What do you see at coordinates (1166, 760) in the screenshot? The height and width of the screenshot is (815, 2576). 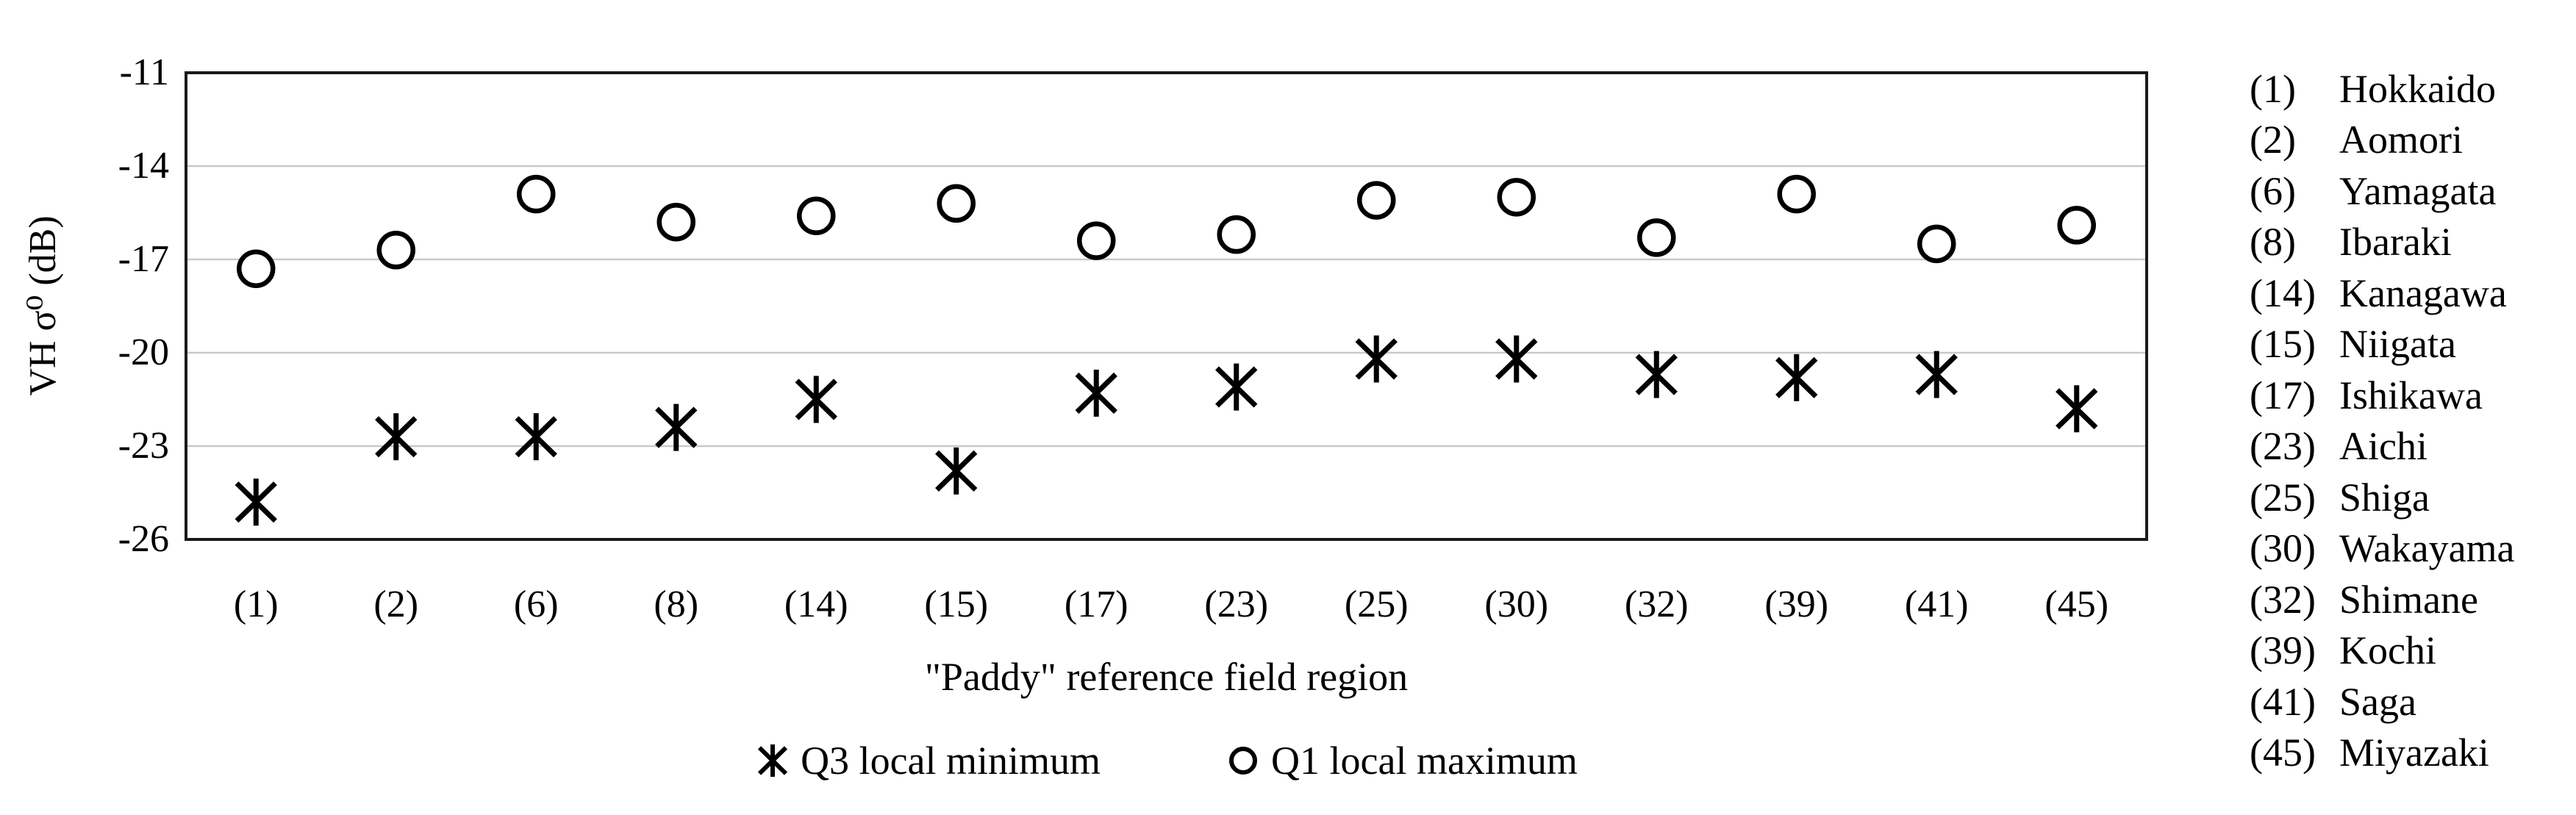 I see `chart-legend: Q3 local minimum Q1 local maximum` at bounding box center [1166, 760].